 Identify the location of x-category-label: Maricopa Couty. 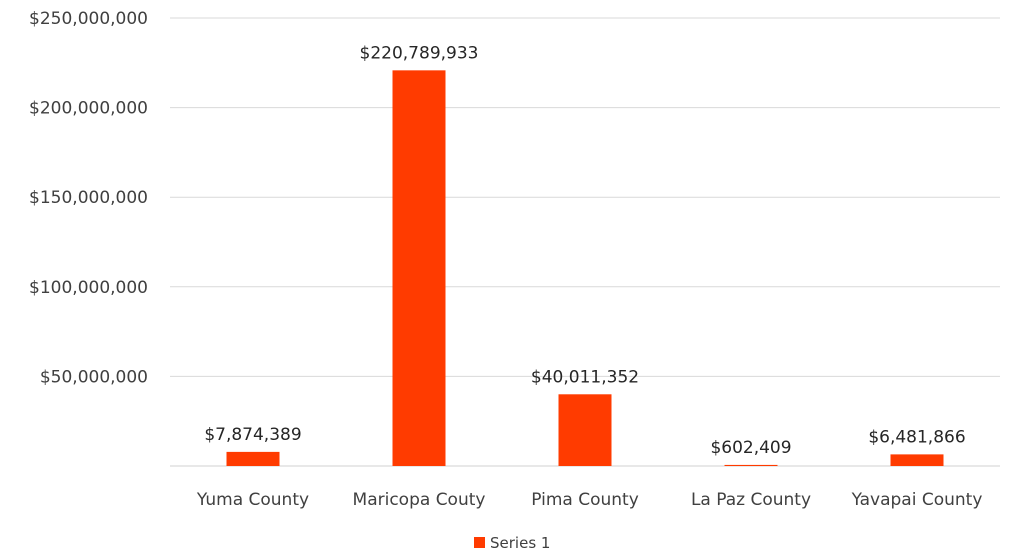
(419, 500).